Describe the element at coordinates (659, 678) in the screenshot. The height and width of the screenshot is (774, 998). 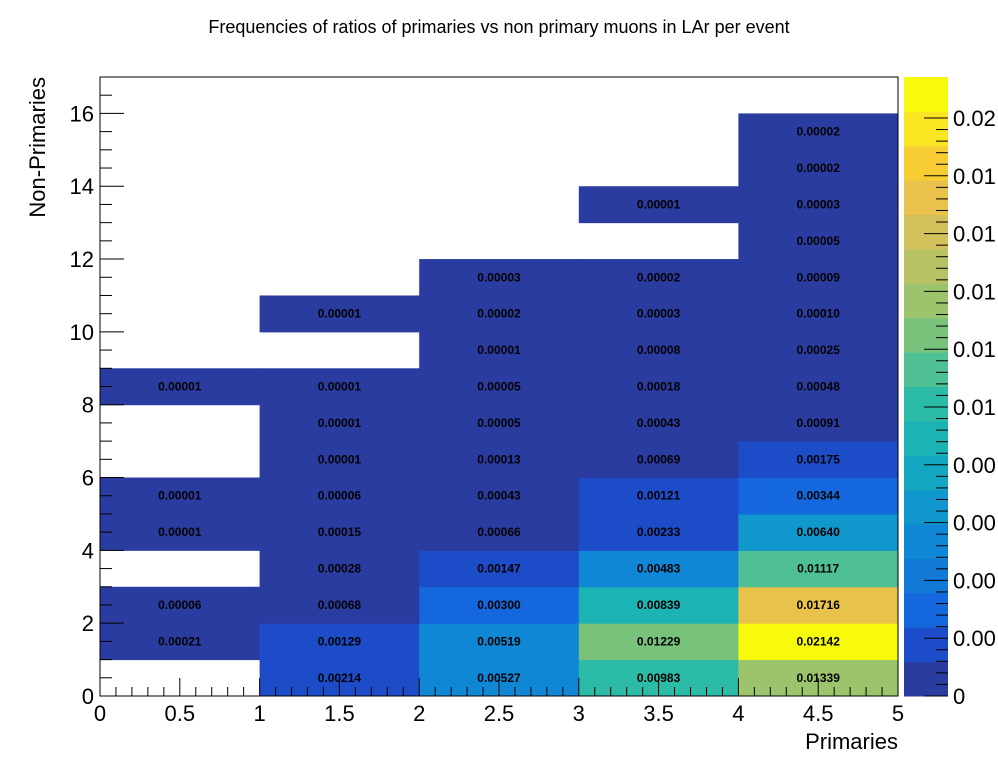
I see `cell-value-label: 0.00983` at that location.